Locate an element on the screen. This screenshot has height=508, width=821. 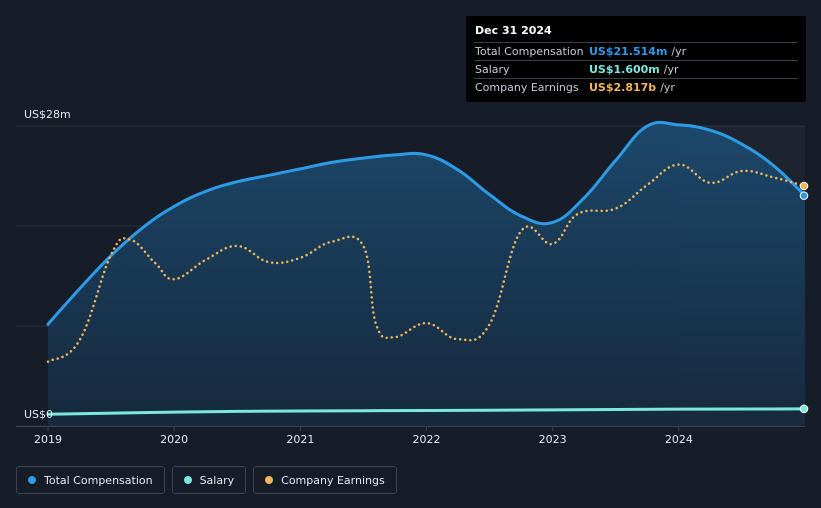
company-earnings-end-marker is located at coordinates (804, 186).